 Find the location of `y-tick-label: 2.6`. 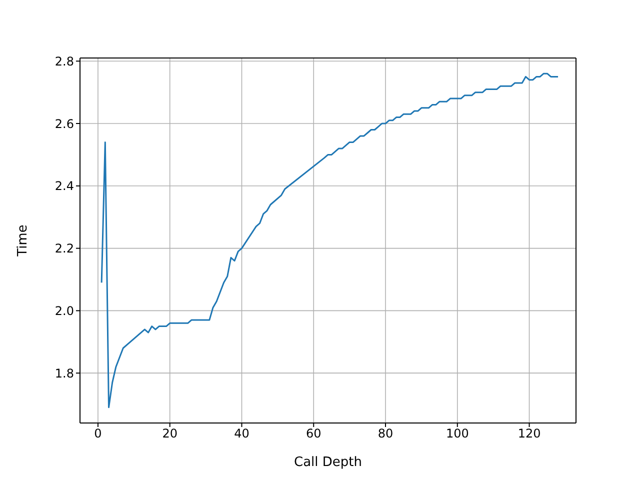

y-tick-label: 2.6 is located at coordinates (64, 123).